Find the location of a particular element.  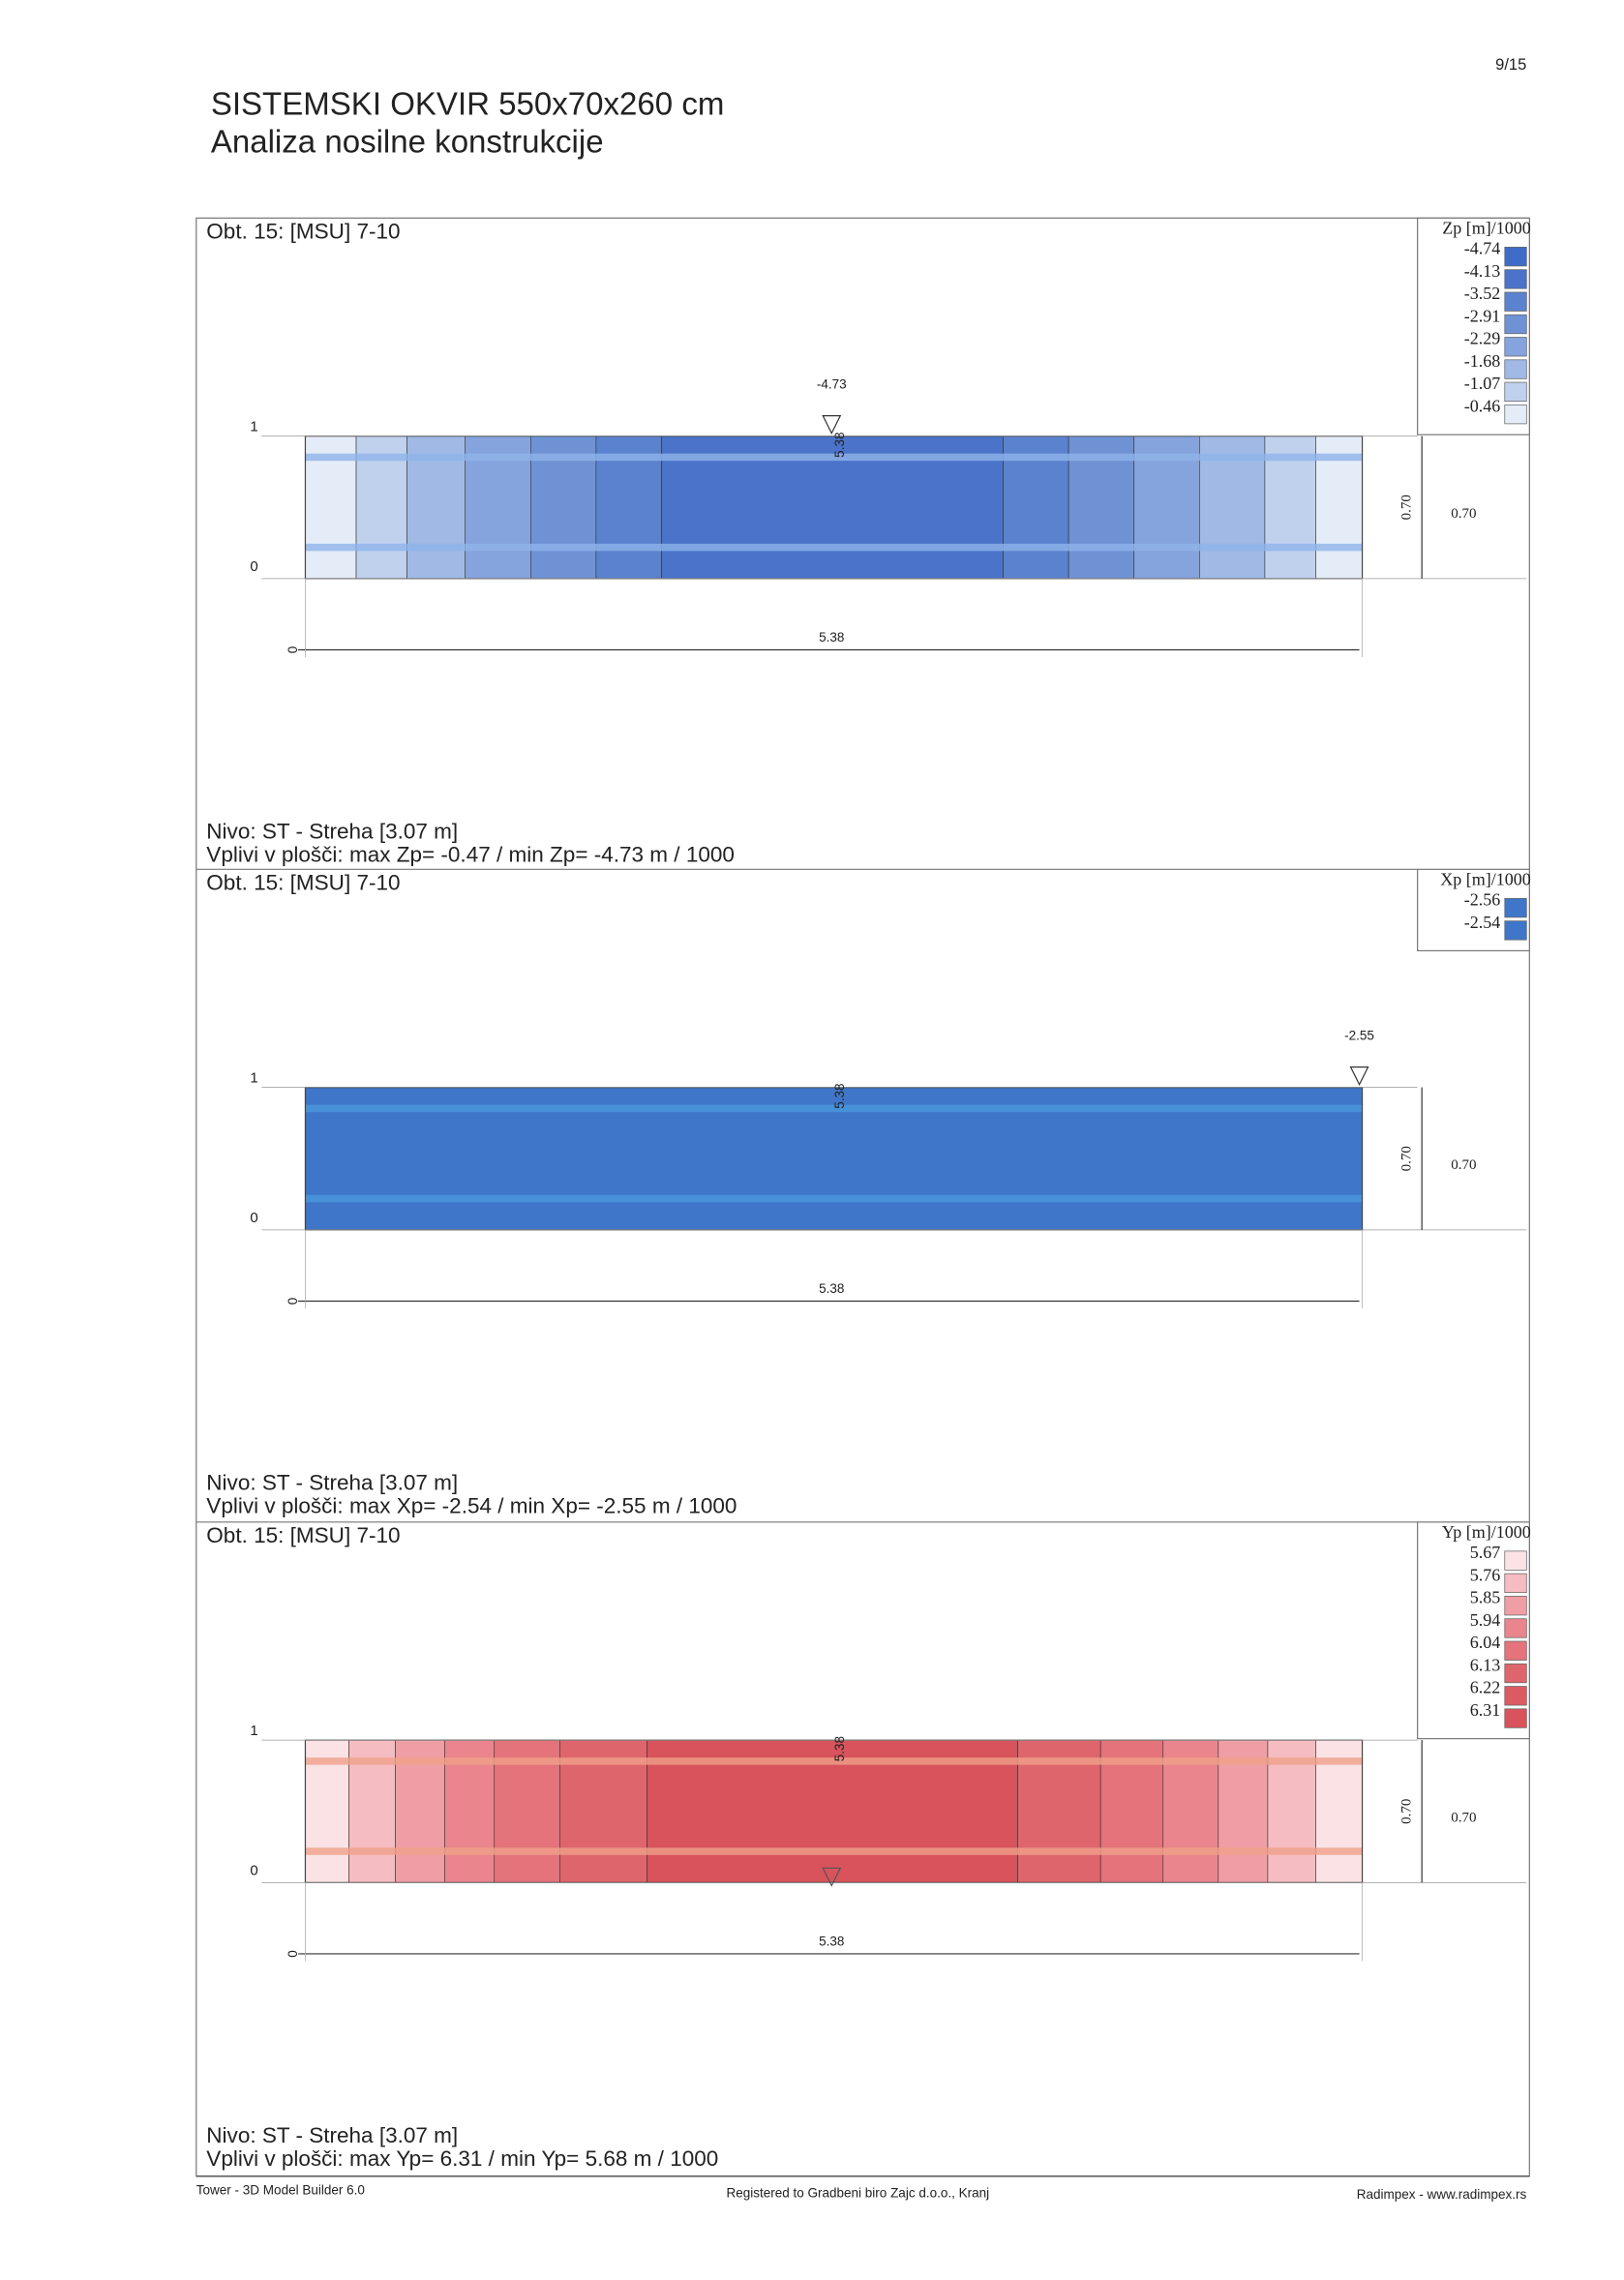

legend-title: Yp [m]/1000 is located at coordinates (1486, 1532).